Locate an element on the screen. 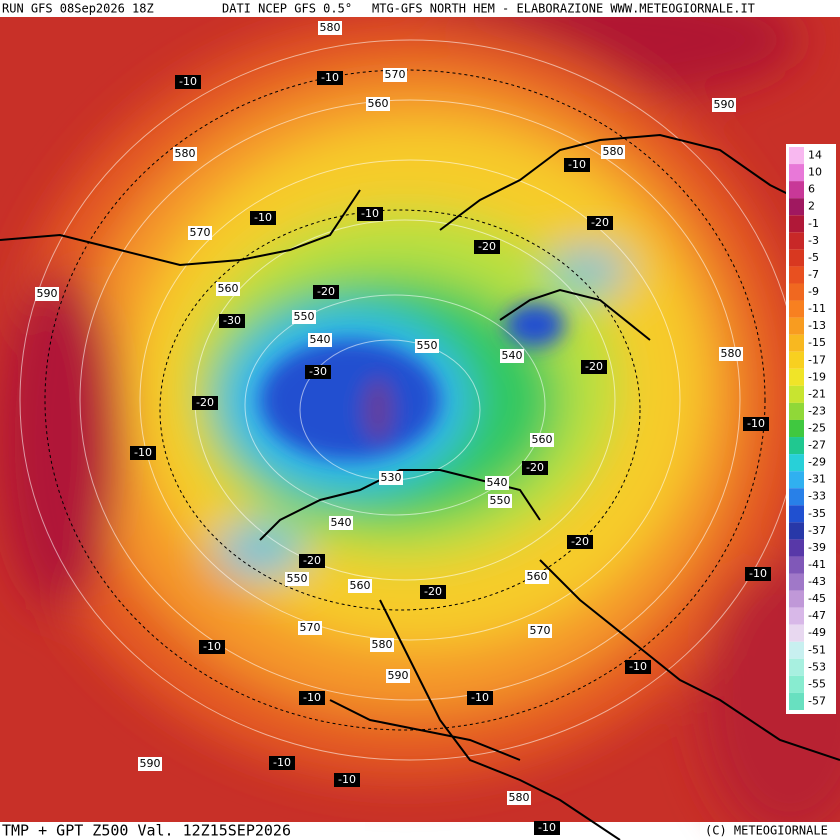 The width and height of the screenshot is (840, 840). legend-label: -17 is located at coordinates (817, 359).